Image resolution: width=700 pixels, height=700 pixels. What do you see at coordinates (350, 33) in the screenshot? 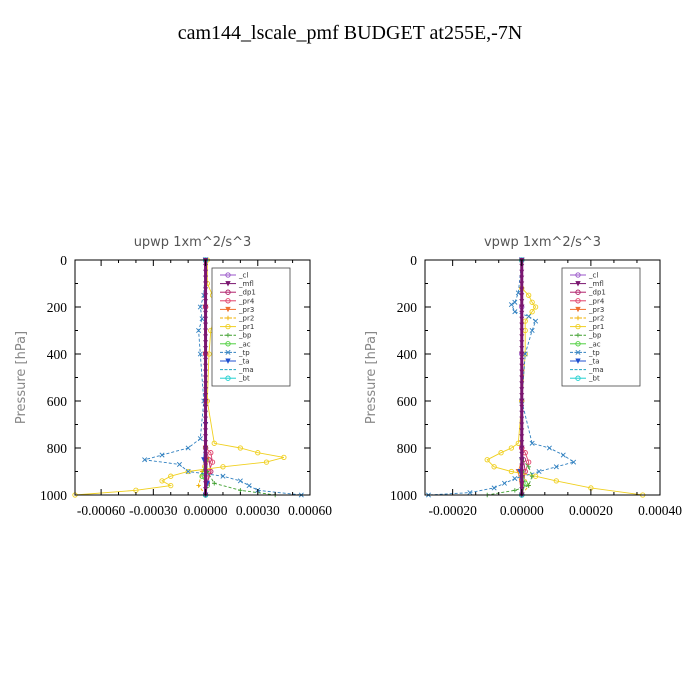
I see `page-title: cam144_lscale_pmf BUDGET at255E,-7N` at bounding box center [350, 33].